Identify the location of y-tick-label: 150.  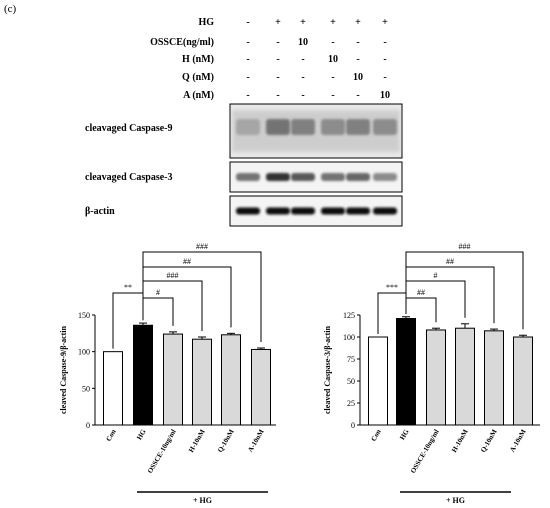
(84, 315).